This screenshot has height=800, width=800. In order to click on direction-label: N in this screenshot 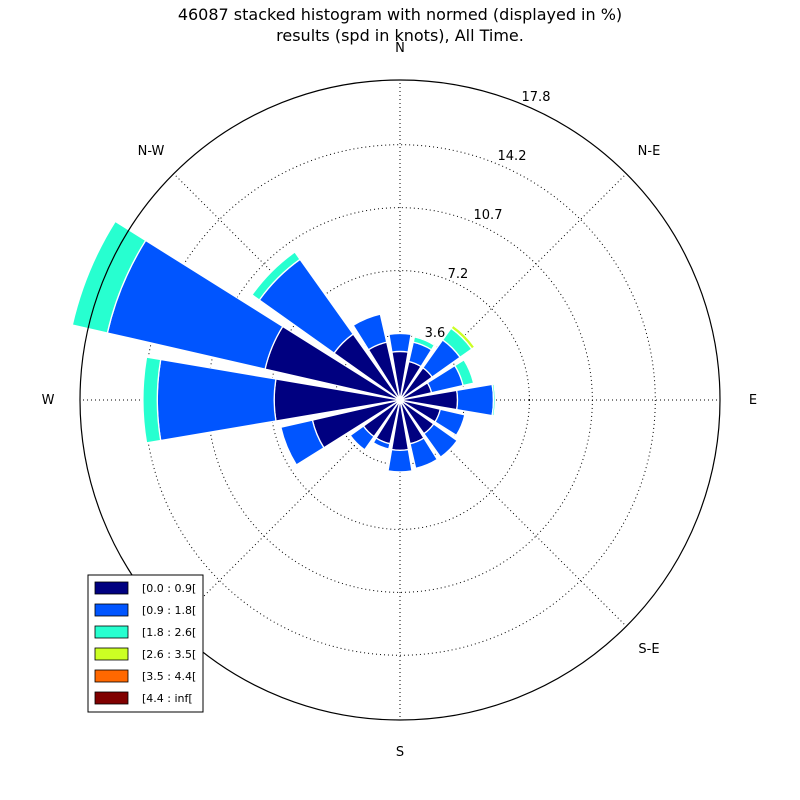, I will do `click(400, 48)`.